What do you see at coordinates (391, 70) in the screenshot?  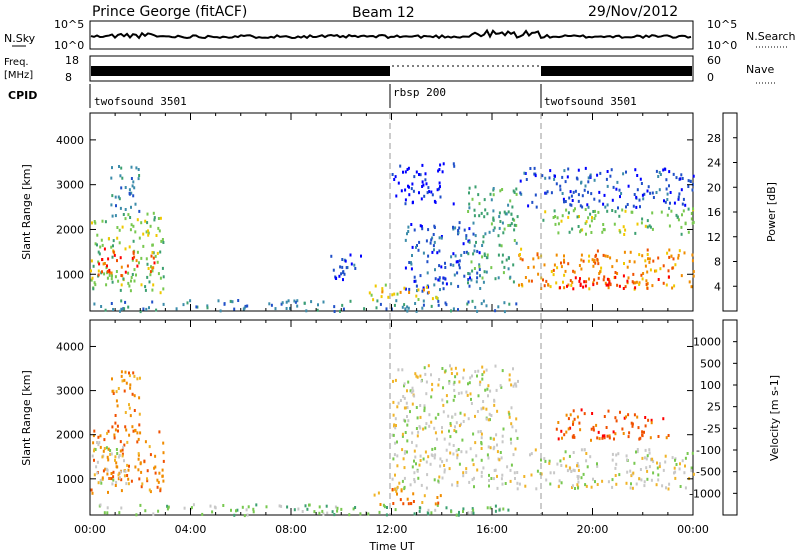 I see `freq-bars` at bounding box center [391, 70].